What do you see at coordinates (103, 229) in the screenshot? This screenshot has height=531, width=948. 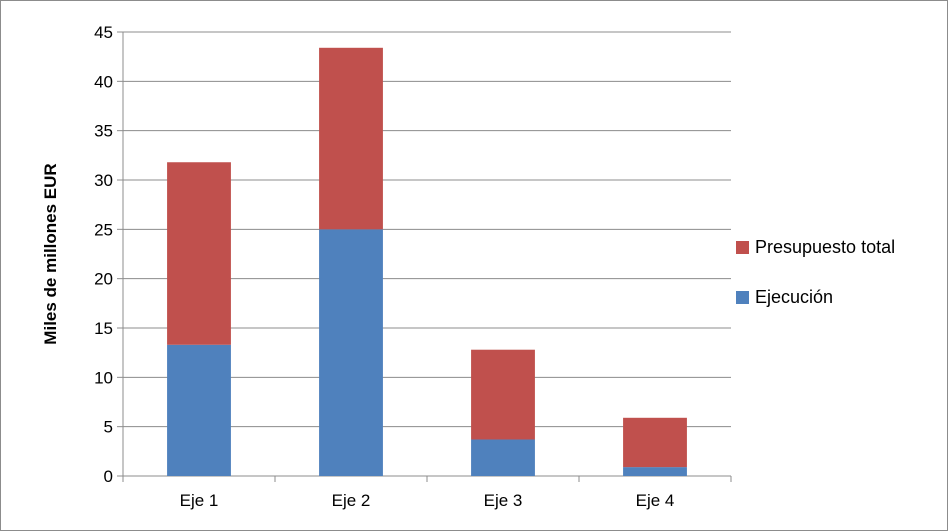 I see `y-tick-label: 25` at bounding box center [103, 229].